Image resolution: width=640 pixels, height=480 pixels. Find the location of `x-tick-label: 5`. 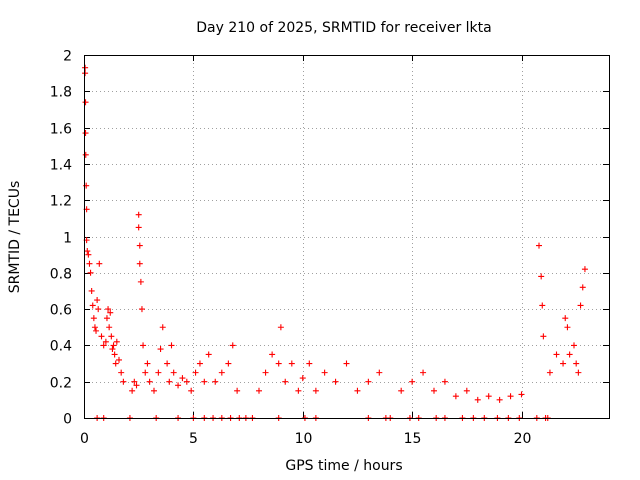

x-tick-label: 5 is located at coordinates (193, 439).